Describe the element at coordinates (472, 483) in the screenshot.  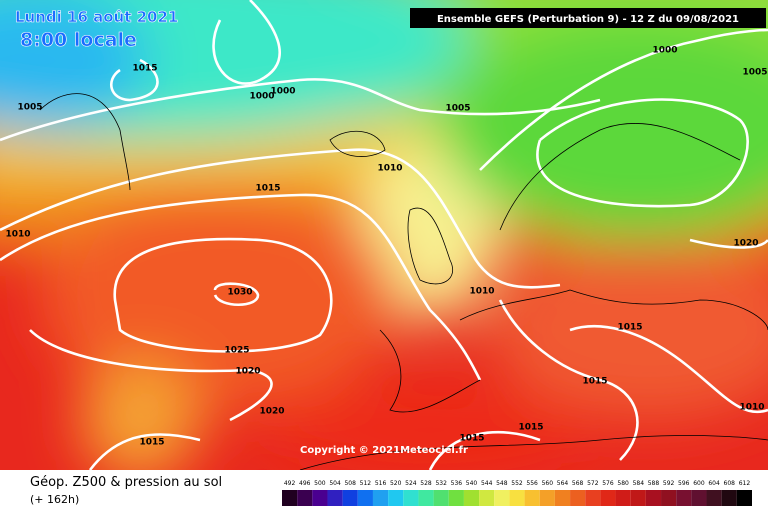
I see `colorbar-label: 540` at that location.